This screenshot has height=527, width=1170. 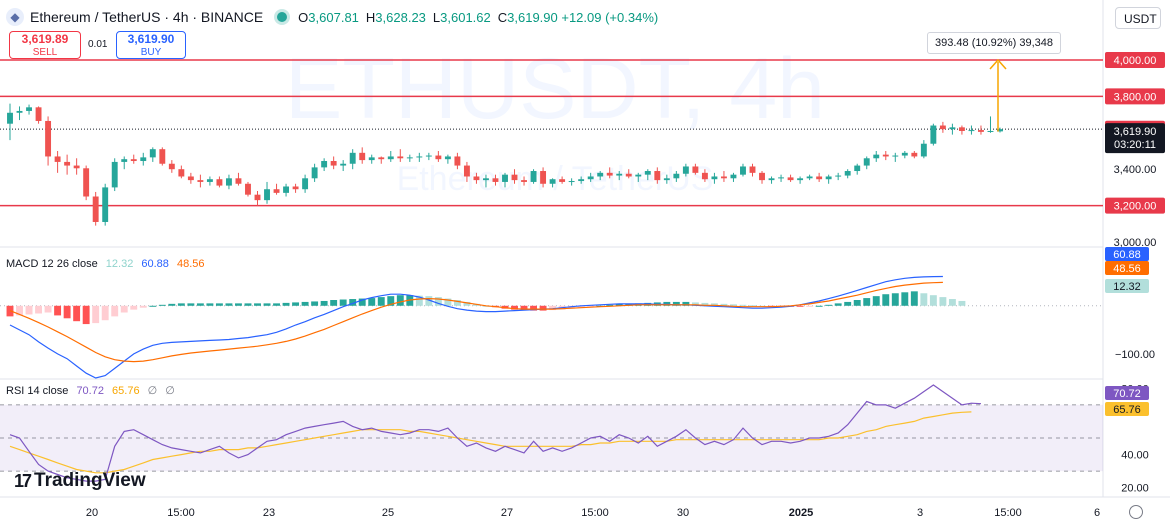 I want to click on buy-price: 3,619.90, so click(x=151, y=39).